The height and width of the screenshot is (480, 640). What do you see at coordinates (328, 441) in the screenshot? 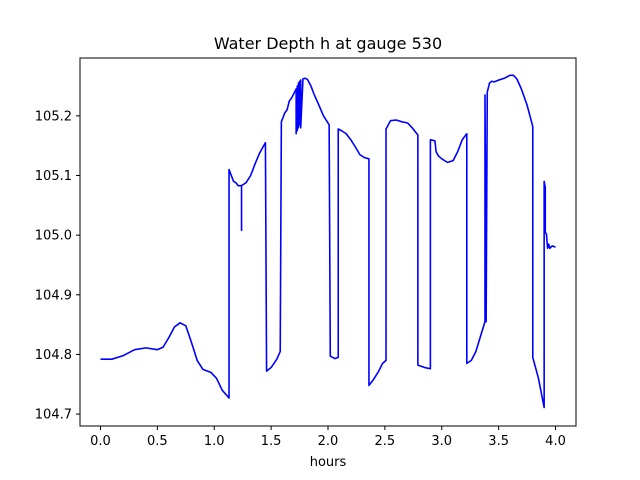
I see `x-tick-label: 2.0` at bounding box center [328, 441].